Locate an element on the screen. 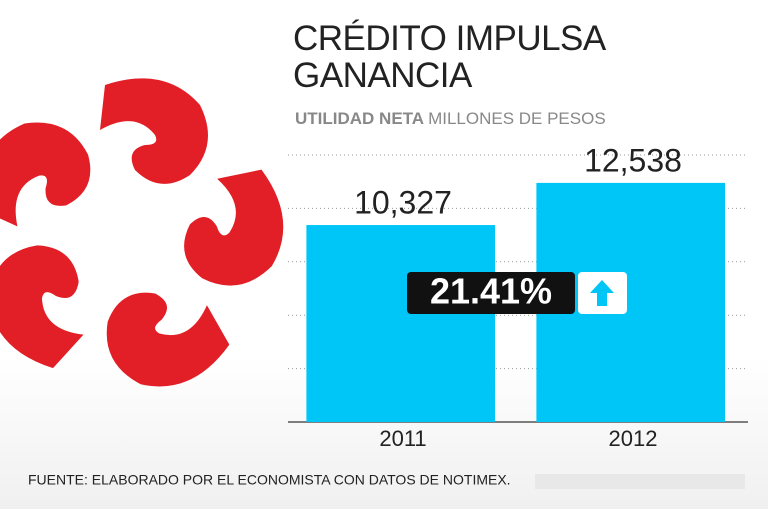 The width and height of the screenshot is (768, 509). subtitle-bold: UTILIDAD NETA is located at coordinates (359, 118).